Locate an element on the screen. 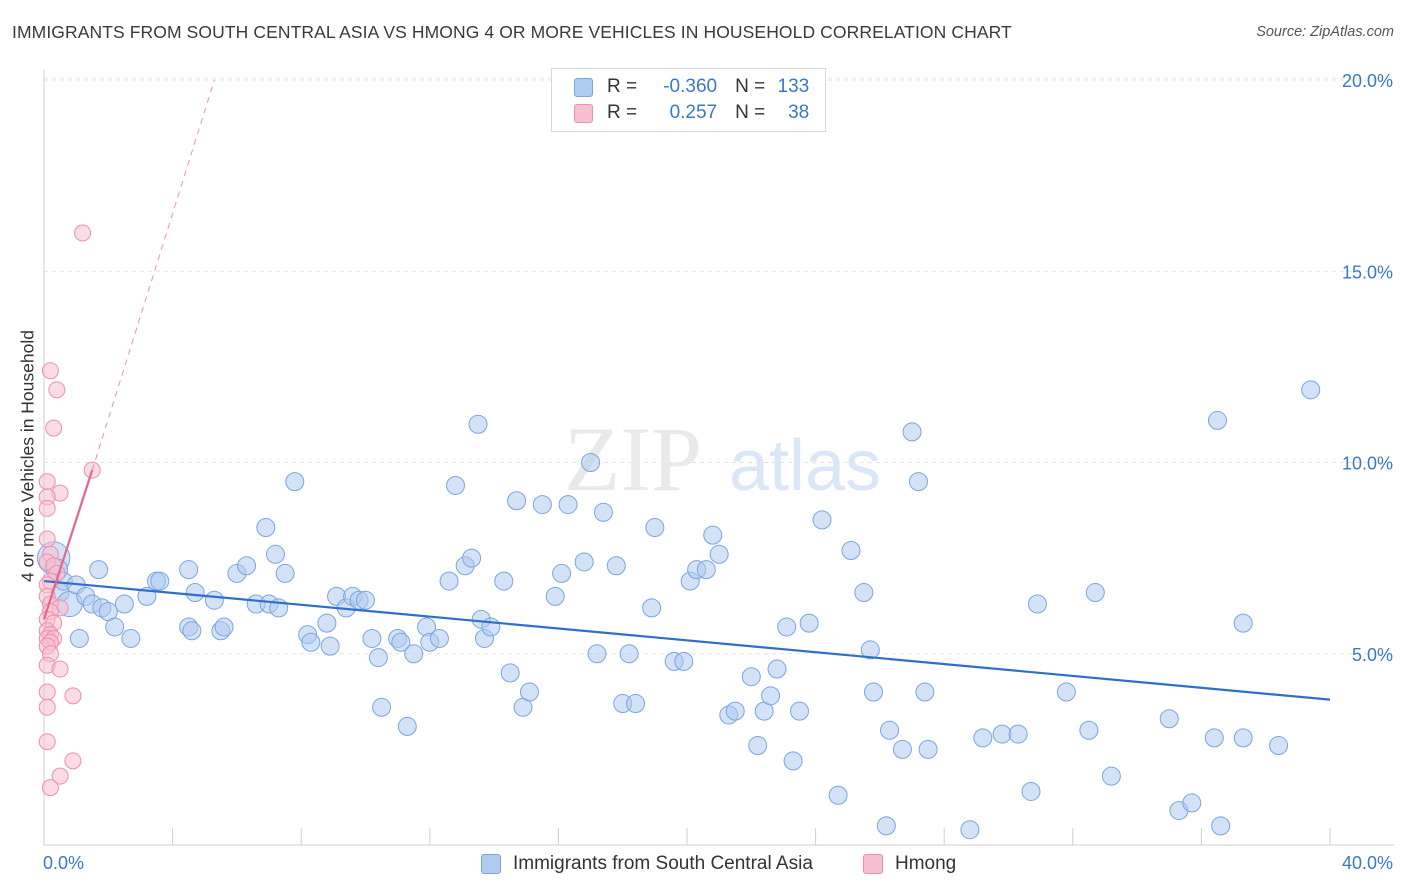 The width and height of the screenshot is (1406, 892). series-hmong-points is located at coordinates (69, 510).